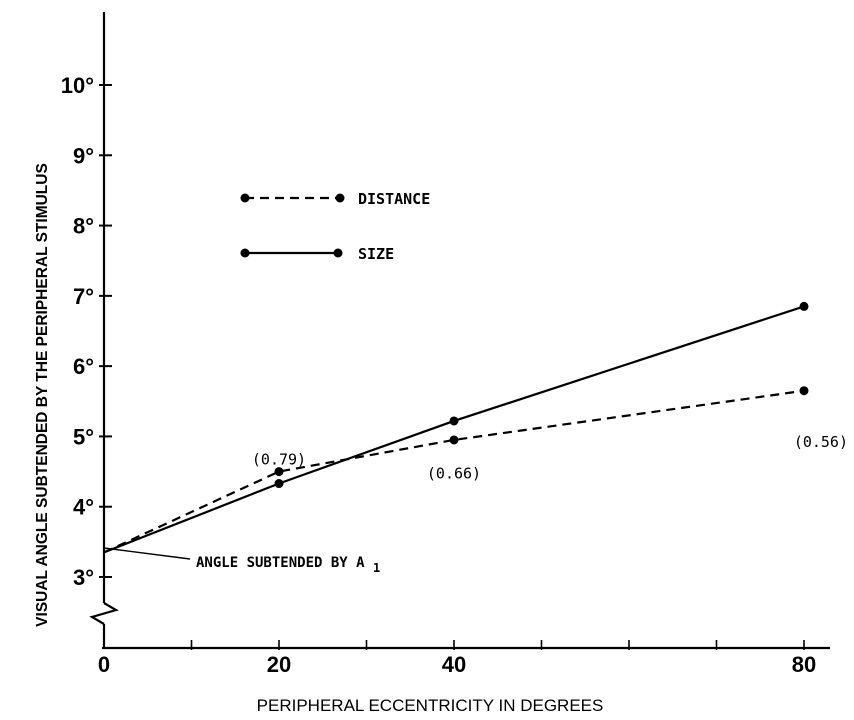 Image resolution: width=854 pixels, height=720 pixels. I want to click on x-tick-label: 40, so click(454, 664).